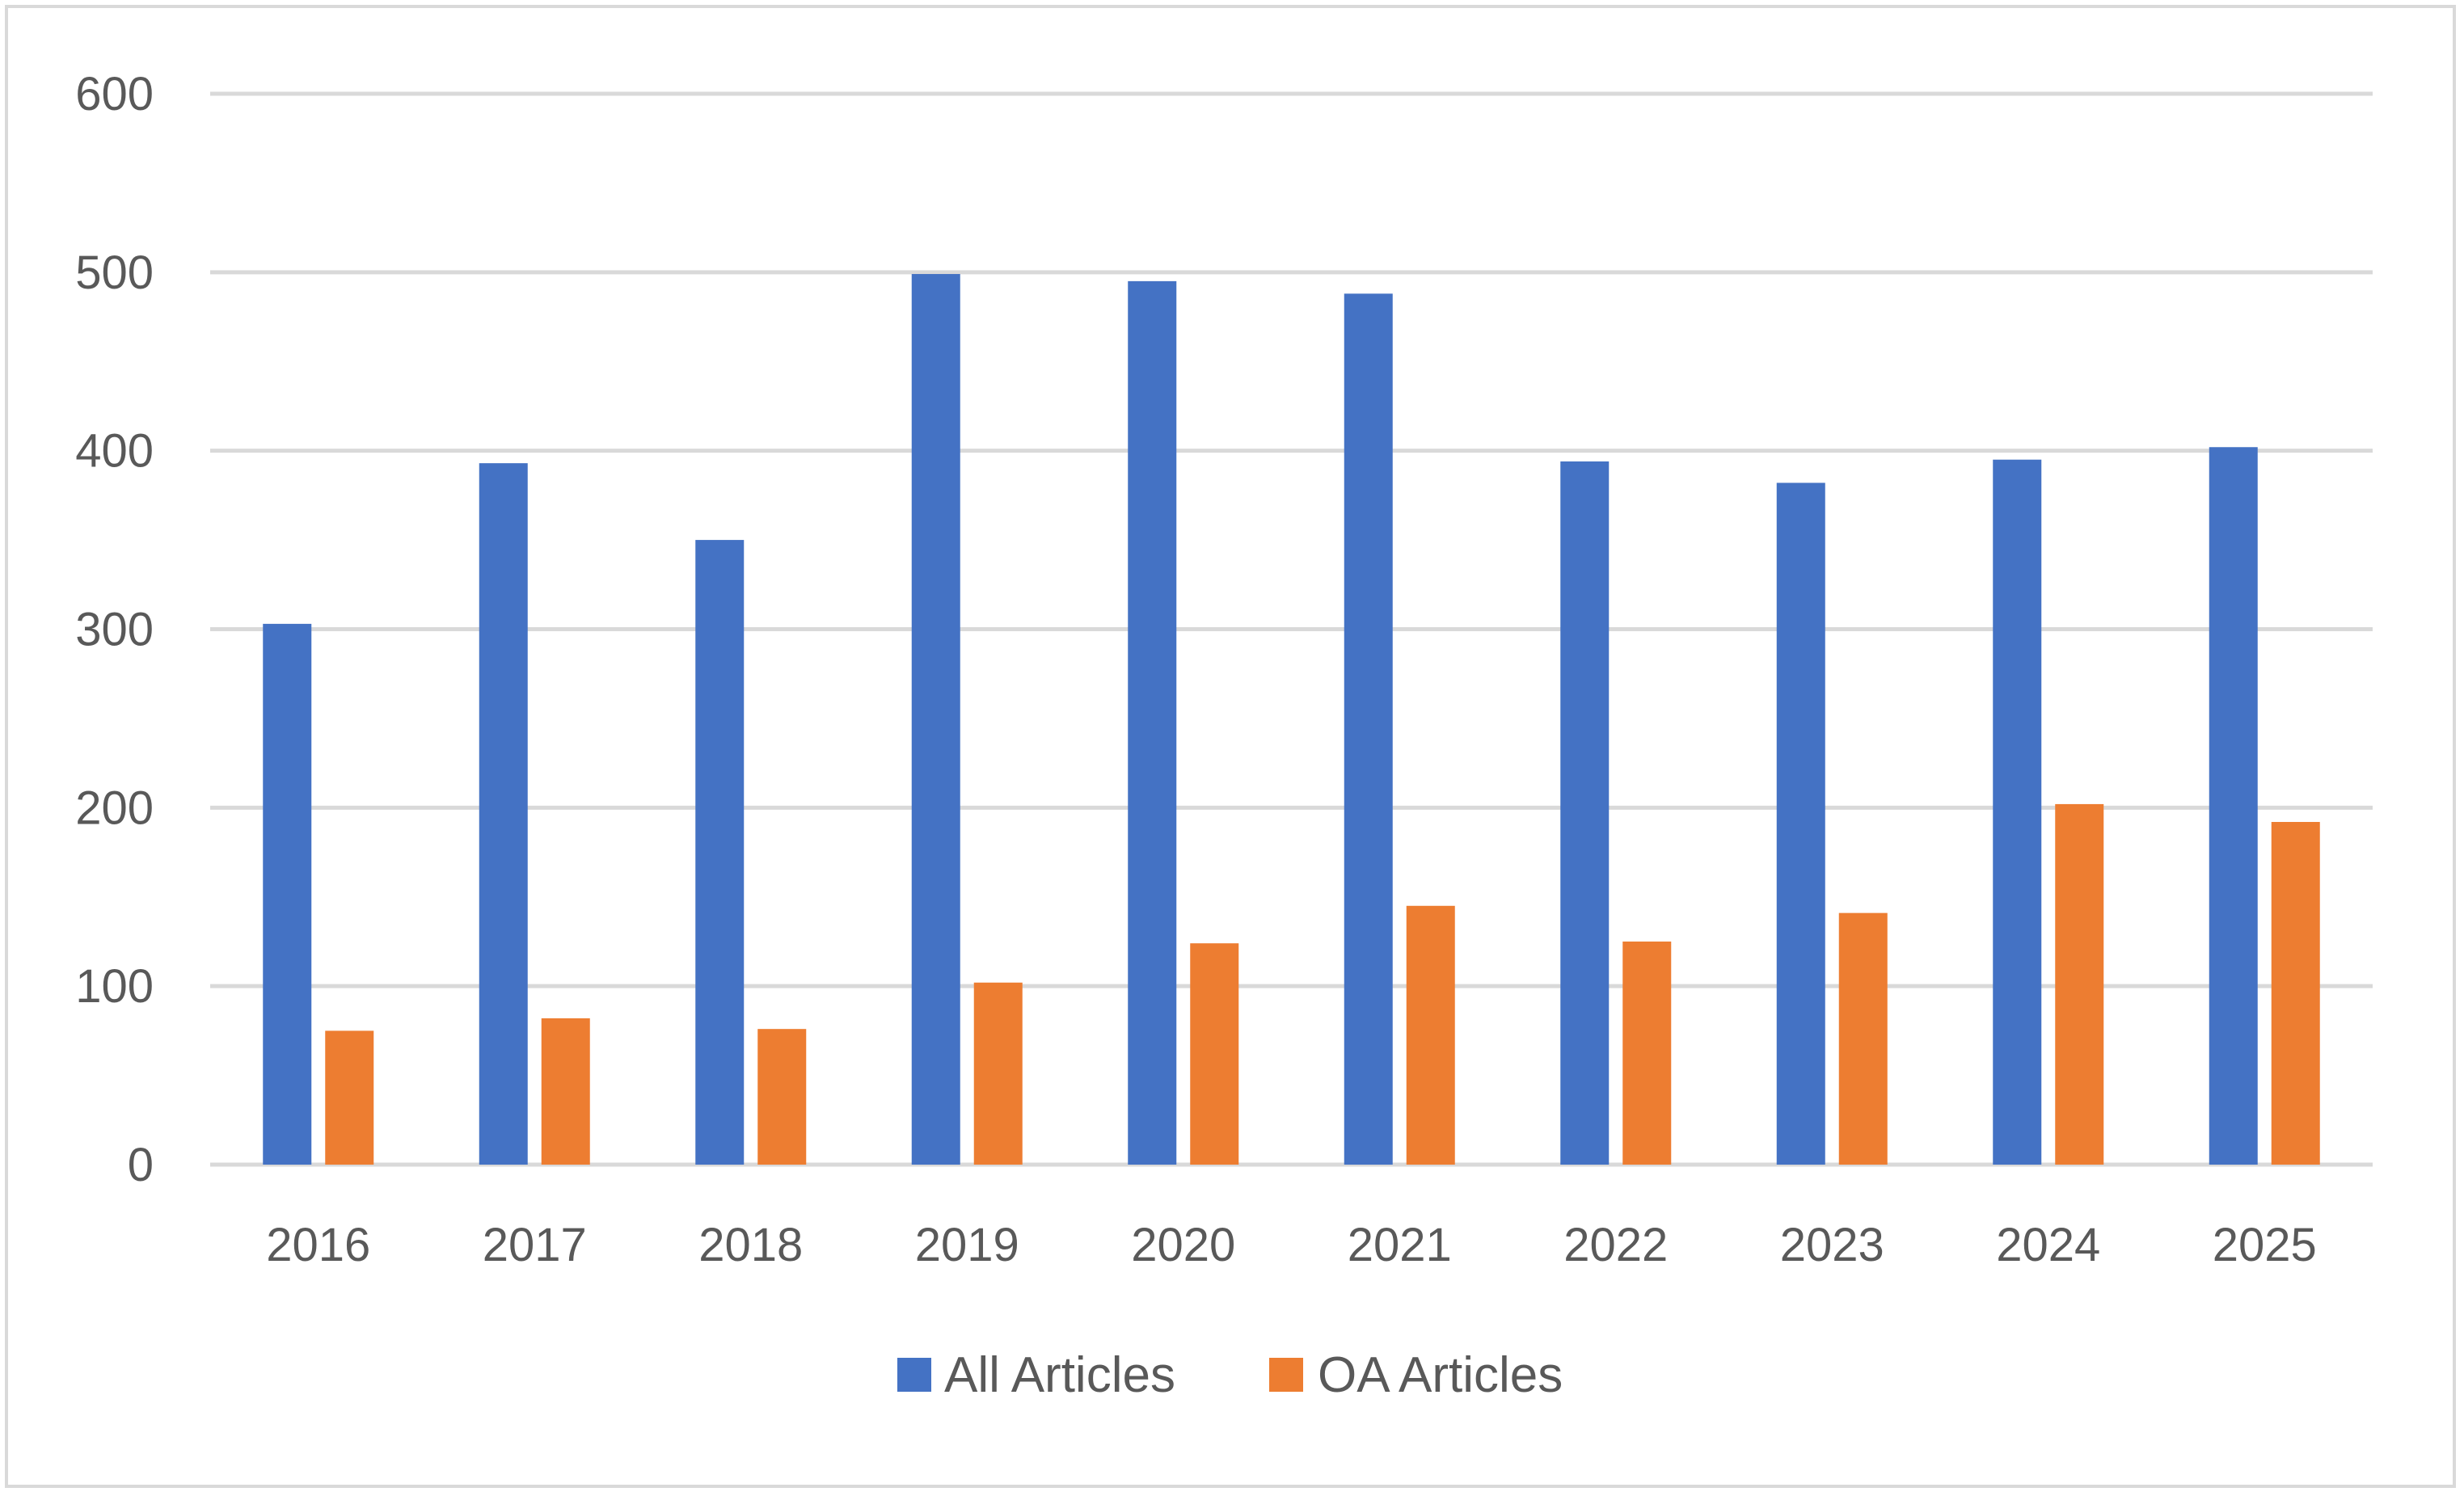 Image resolution: width=2464 pixels, height=1496 pixels. I want to click on y-axis-tick-labels: 0 100 200 300 400 500 600, so click(115, 629).